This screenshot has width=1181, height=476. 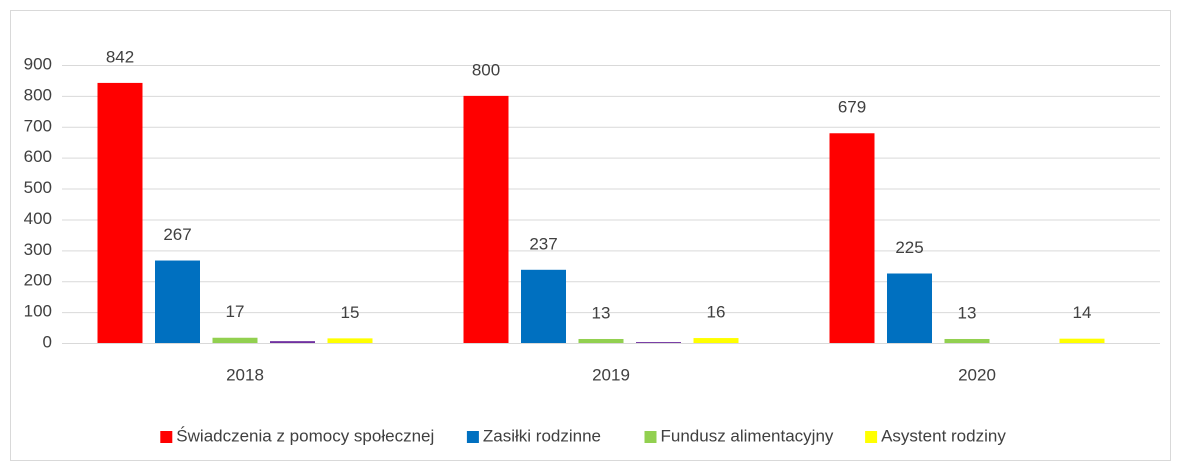 I want to click on y-tick-label: 700, so click(x=38, y=125).